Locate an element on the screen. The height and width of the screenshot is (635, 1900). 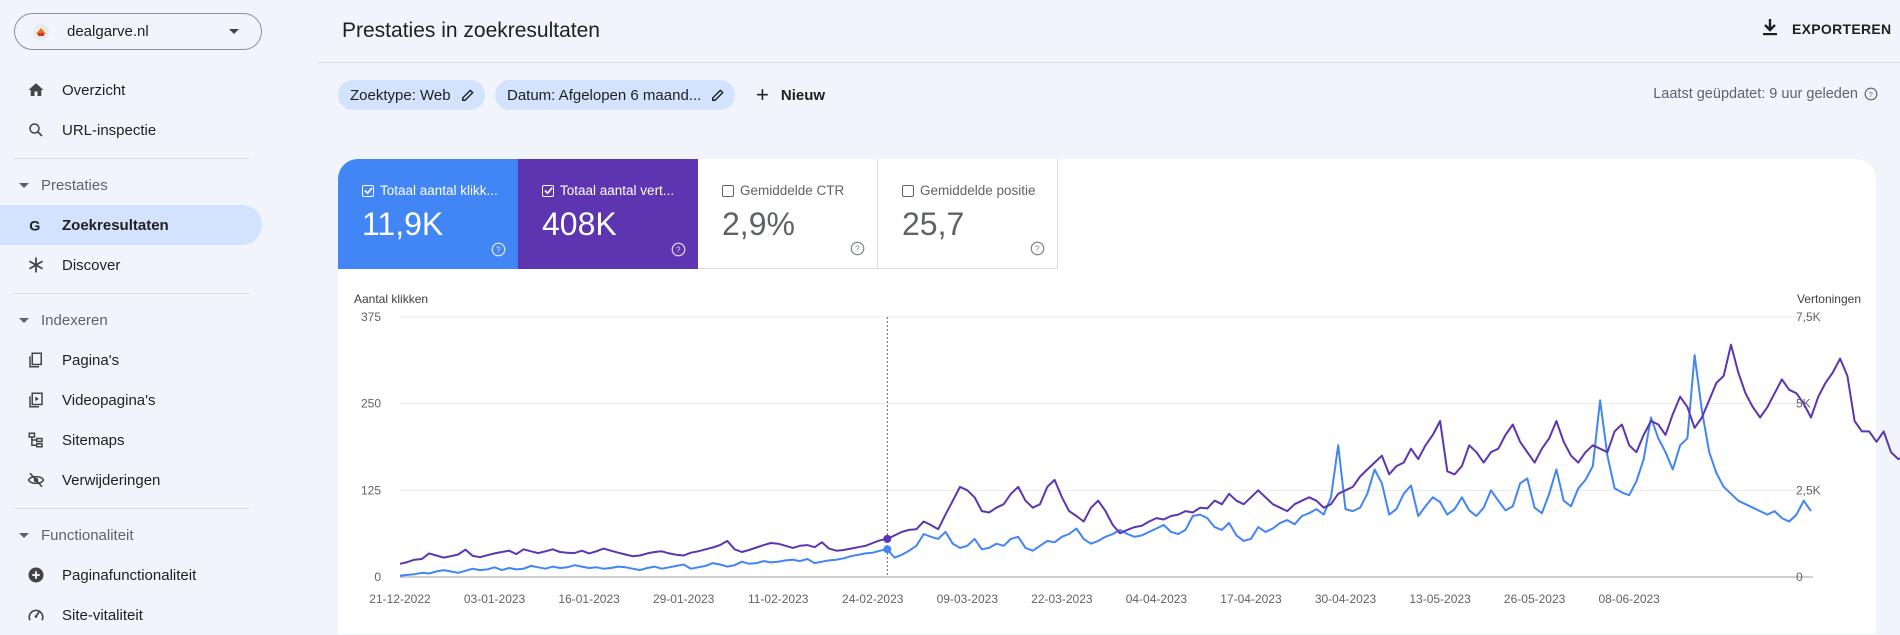
home-icon is located at coordinates (36, 90).